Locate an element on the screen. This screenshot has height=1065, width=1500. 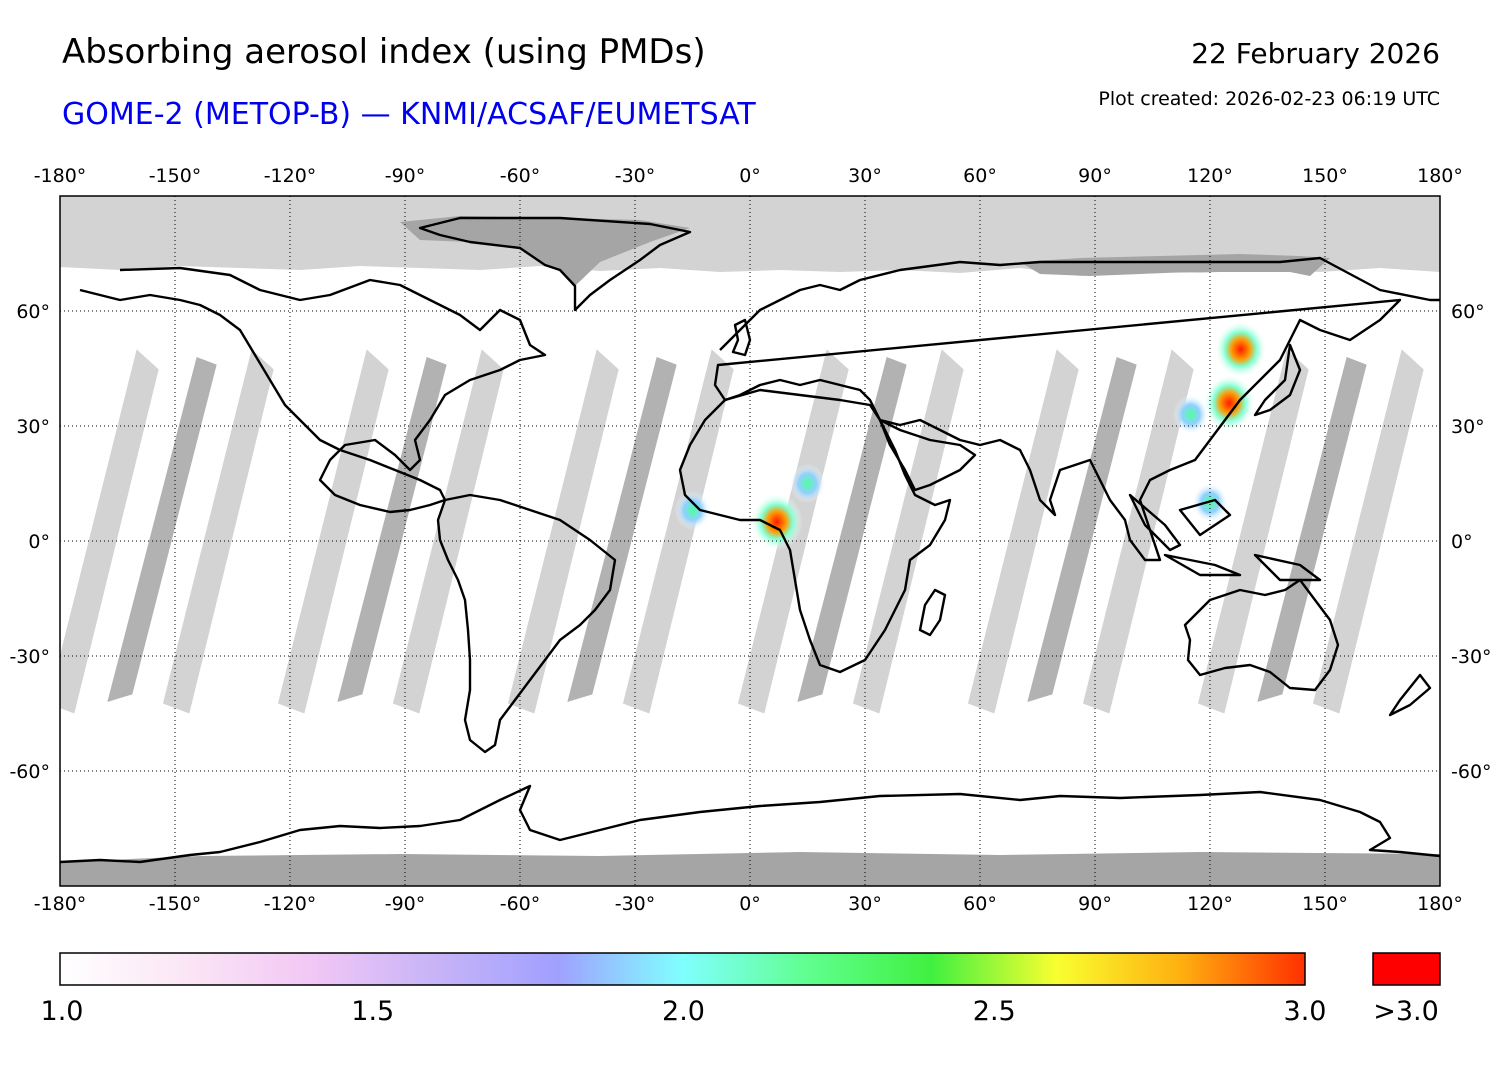
new-zealand-outline is located at coordinates (1410, 695).